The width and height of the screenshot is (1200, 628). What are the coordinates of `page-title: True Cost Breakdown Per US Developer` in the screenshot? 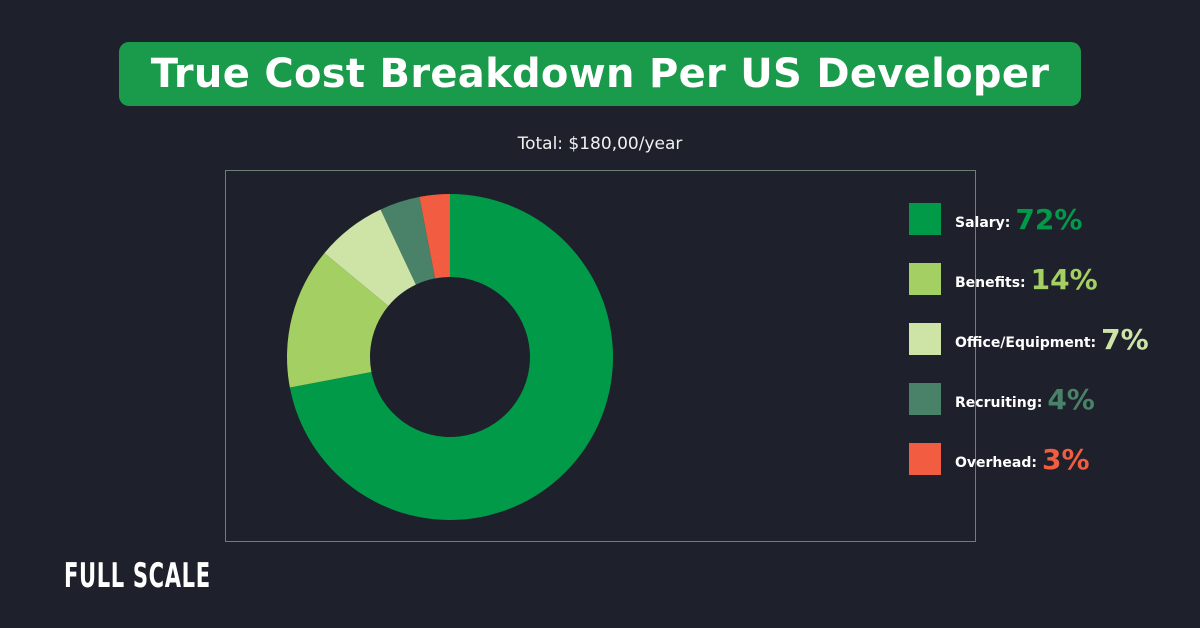 It's located at (600, 74).